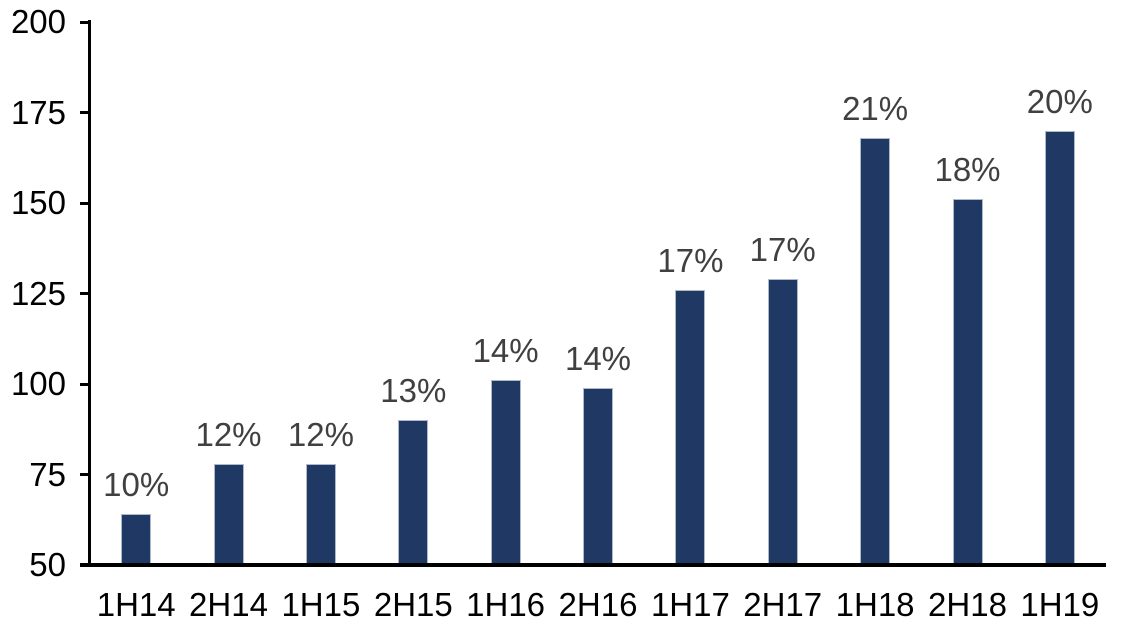 Image resolution: width=1129 pixels, height=641 pixels. What do you see at coordinates (598, 604) in the screenshot?
I see `x-axis-tick-label: 2H16` at bounding box center [598, 604].